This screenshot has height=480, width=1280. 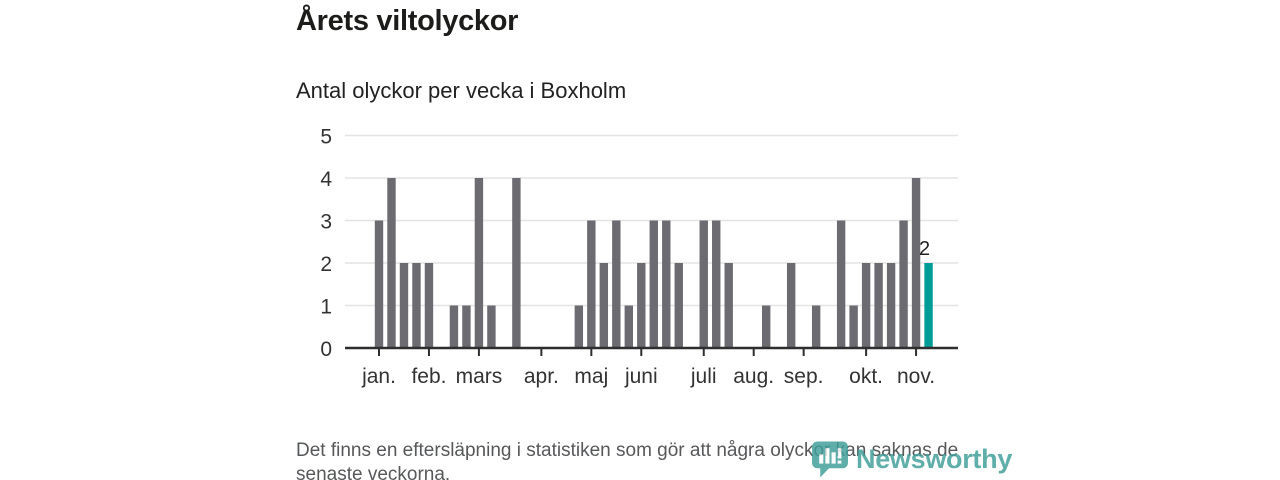 I want to click on y-axis-label-3: 3, so click(x=326, y=222).